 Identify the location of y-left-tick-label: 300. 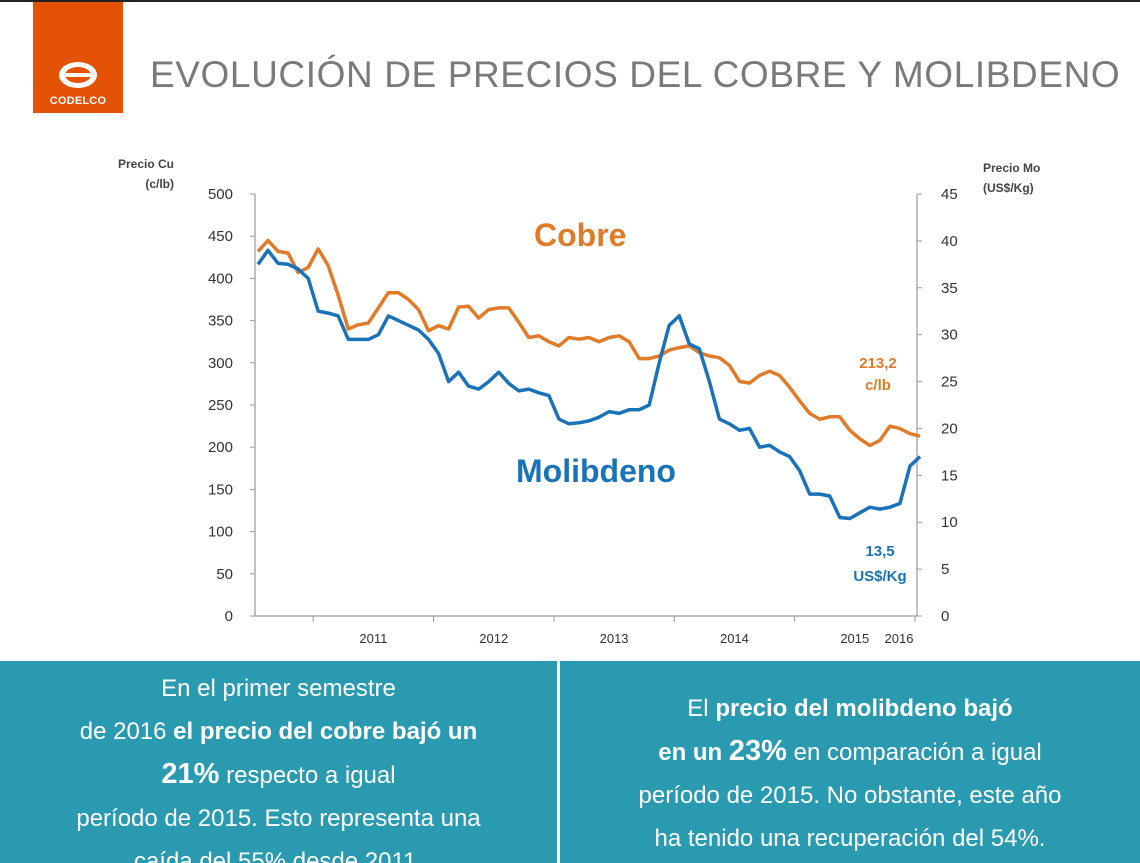
(220, 363).